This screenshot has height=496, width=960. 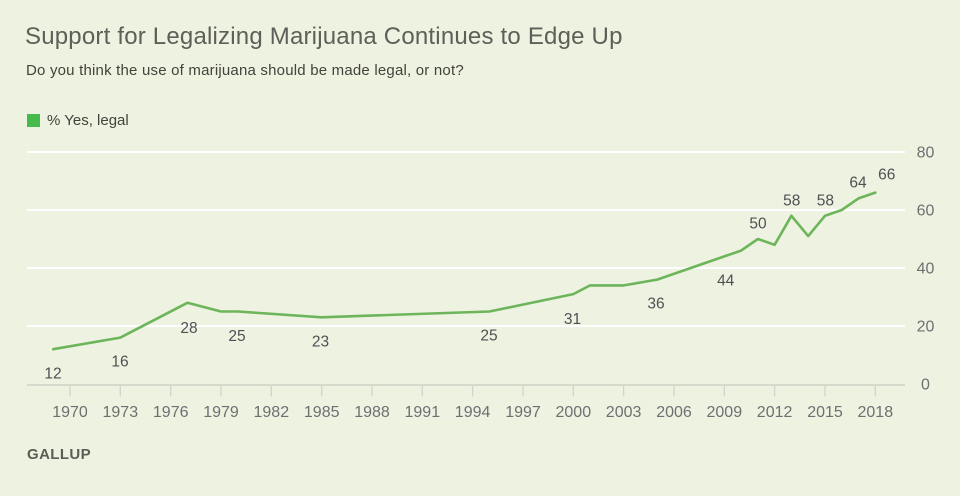 What do you see at coordinates (188, 328) in the screenshot?
I see `svg-text: 28` at bounding box center [188, 328].